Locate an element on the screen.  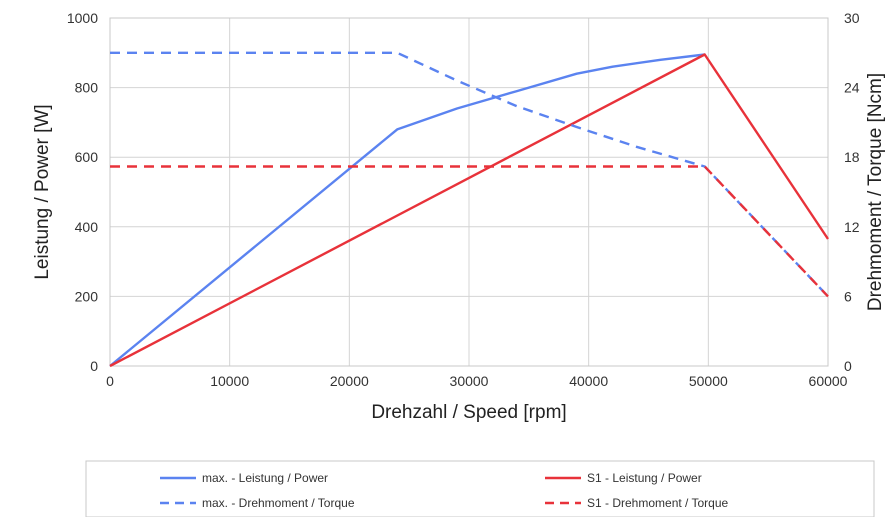
y-left-tick-label: 600 is located at coordinates (87, 157).